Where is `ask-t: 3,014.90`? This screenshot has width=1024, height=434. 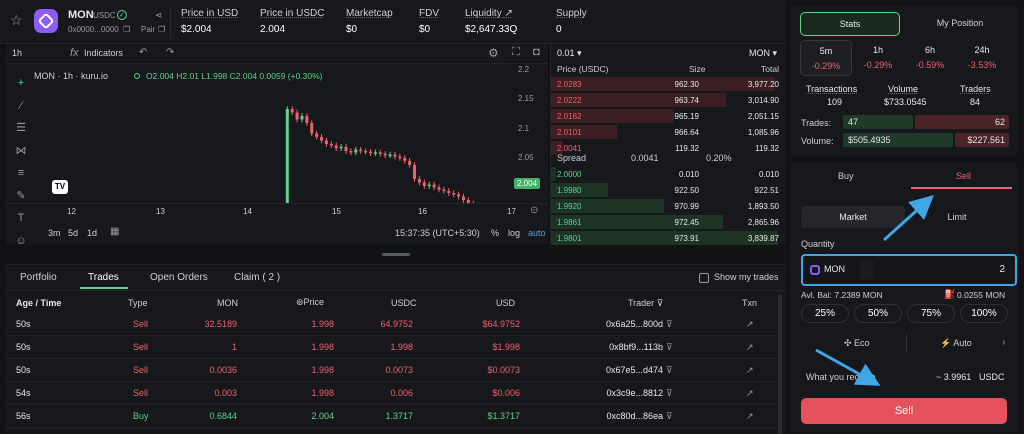
ask-t: 3,014.90 is located at coordinates (763, 100).